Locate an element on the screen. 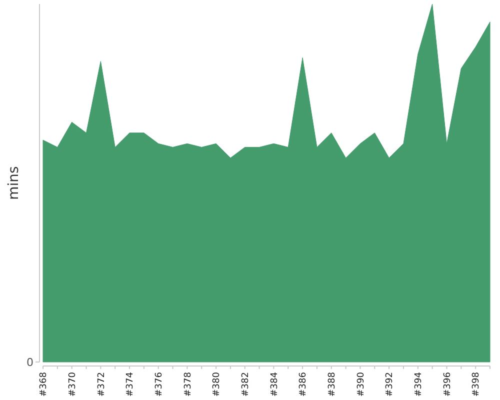 The height and width of the screenshot is (400, 500). x-tick-label: #398 is located at coordinates (477, 384).